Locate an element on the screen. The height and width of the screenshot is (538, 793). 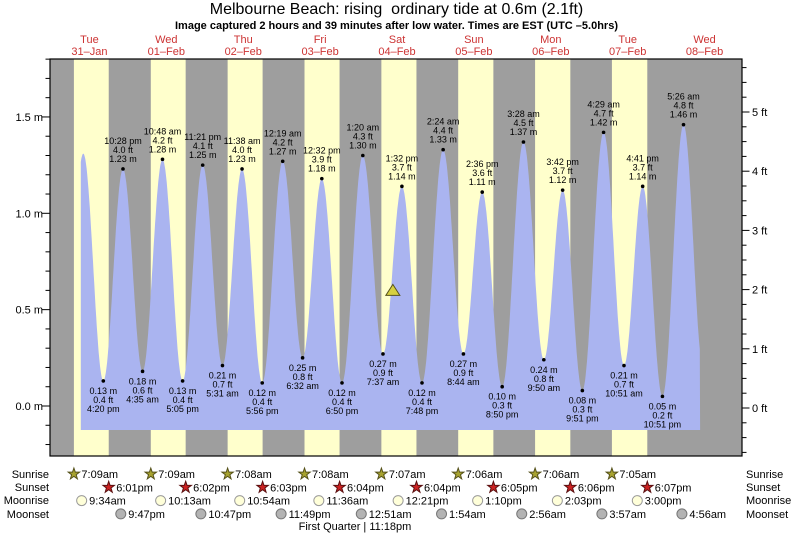
low-tide-annotation: 0.8 ft is located at coordinates (303, 377).